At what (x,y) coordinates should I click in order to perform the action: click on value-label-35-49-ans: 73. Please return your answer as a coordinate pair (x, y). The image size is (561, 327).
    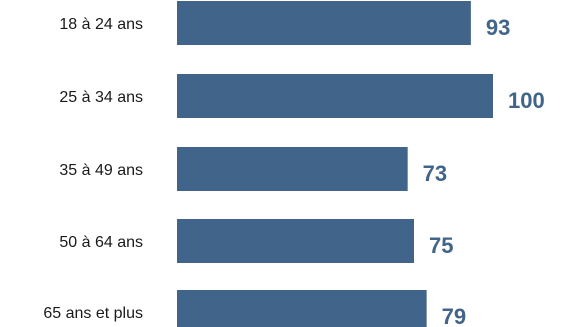
    Looking at the image, I should click on (435, 173).